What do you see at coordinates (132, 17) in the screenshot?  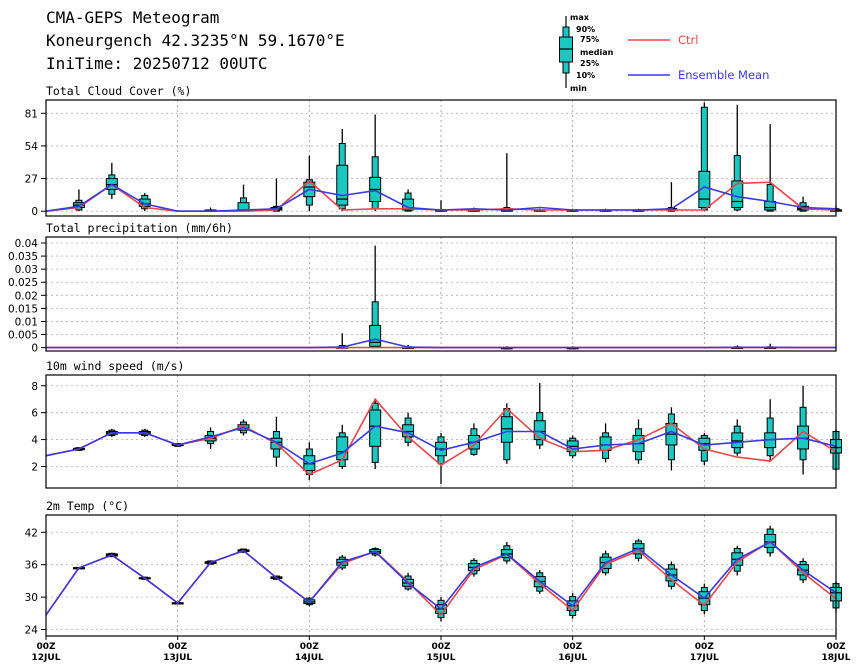 I see `chart-title: CMA-GEPS Meteogram` at bounding box center [132, 17].